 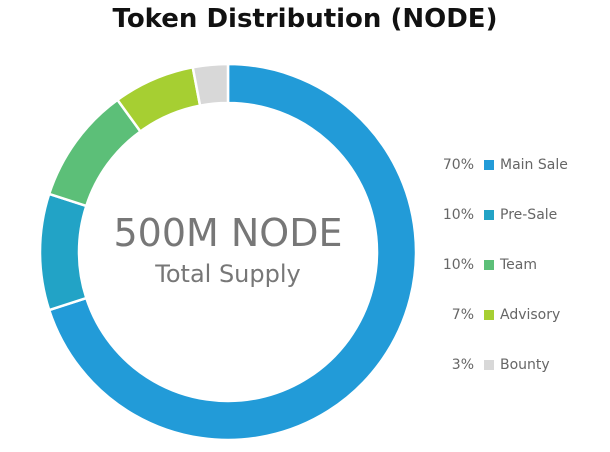 I want to click on legend-percent: 70%, so click(x=458, y=165).